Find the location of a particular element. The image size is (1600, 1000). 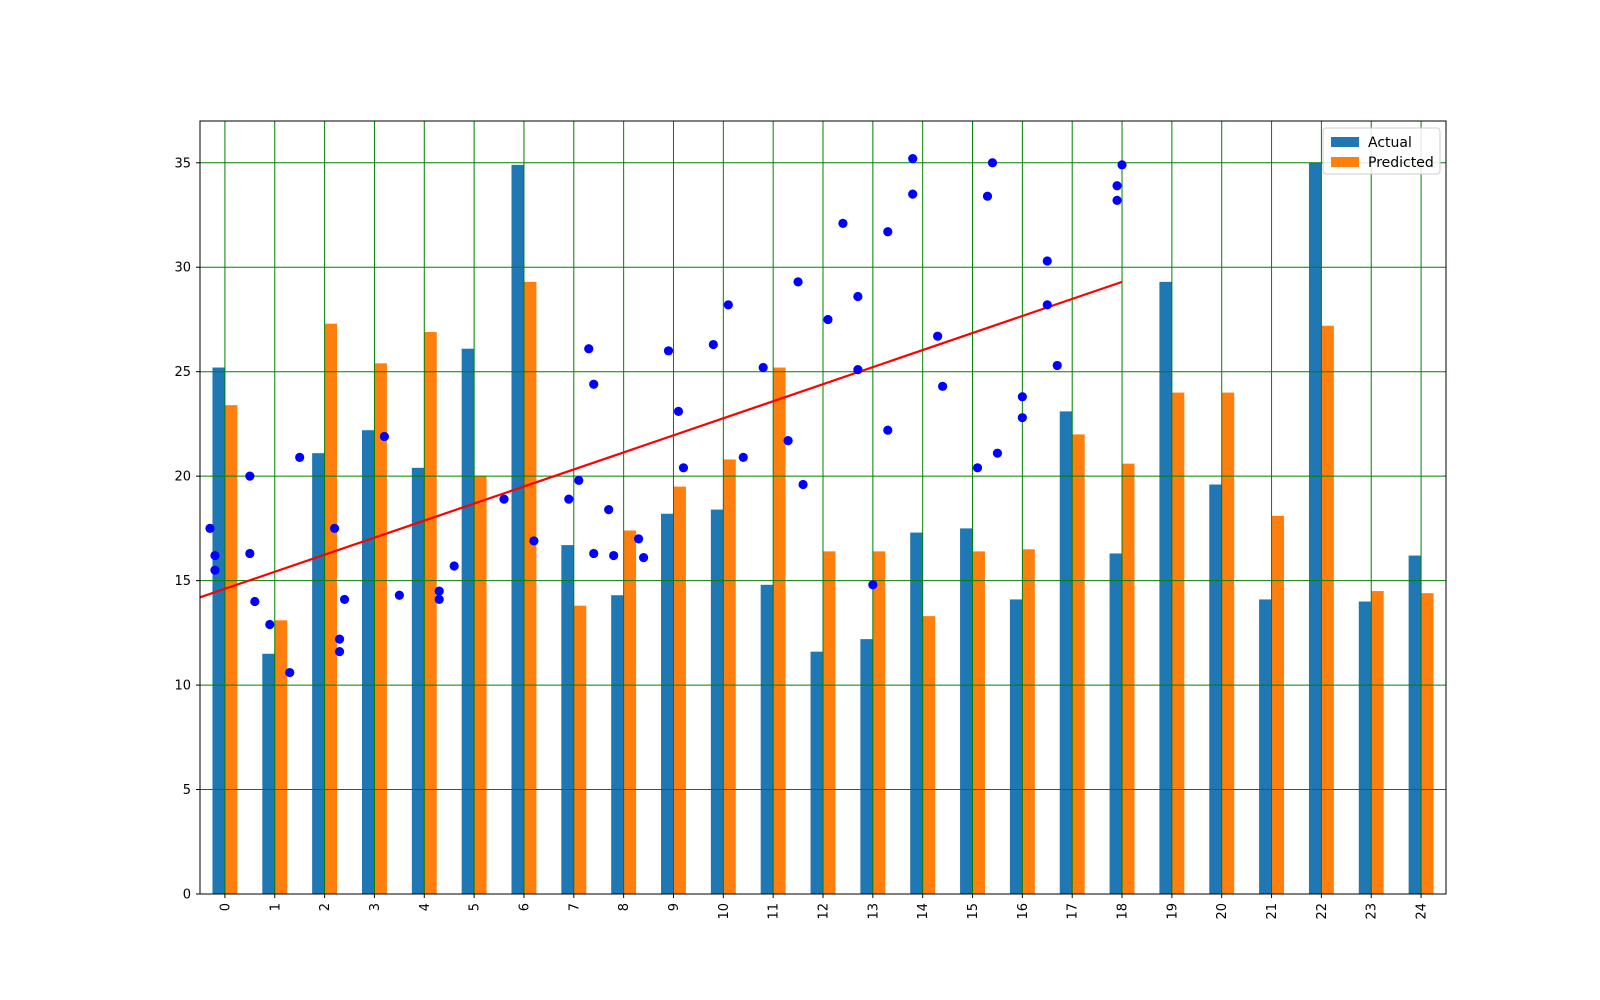

x-tick-label-4: 4 is located at coordinates (425, 907).